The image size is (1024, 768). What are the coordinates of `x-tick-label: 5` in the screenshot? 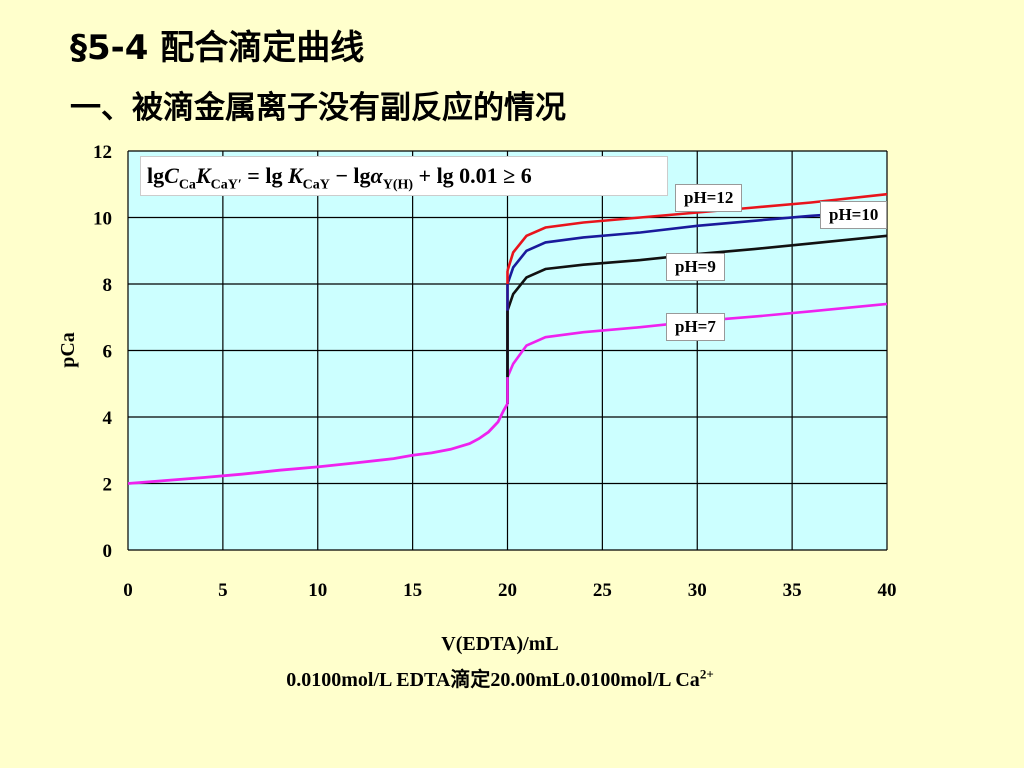 It's located at (223, 590).